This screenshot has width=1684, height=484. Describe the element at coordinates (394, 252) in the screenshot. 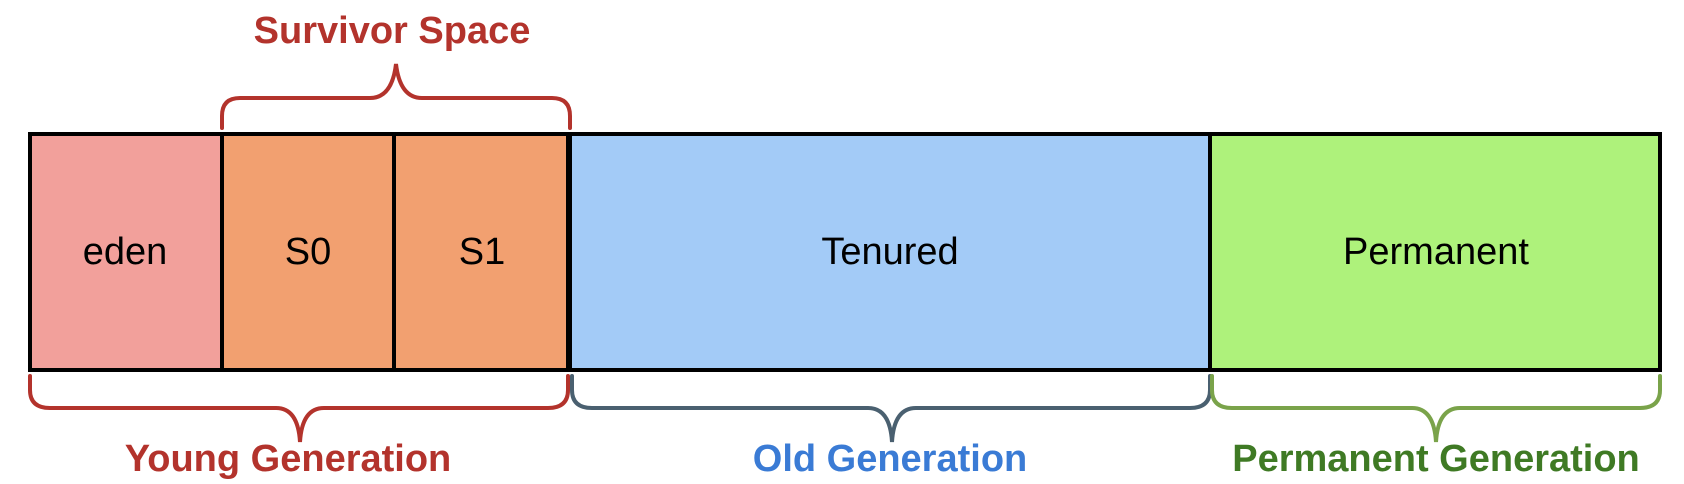

I see `divider-s0-s1` at that location.